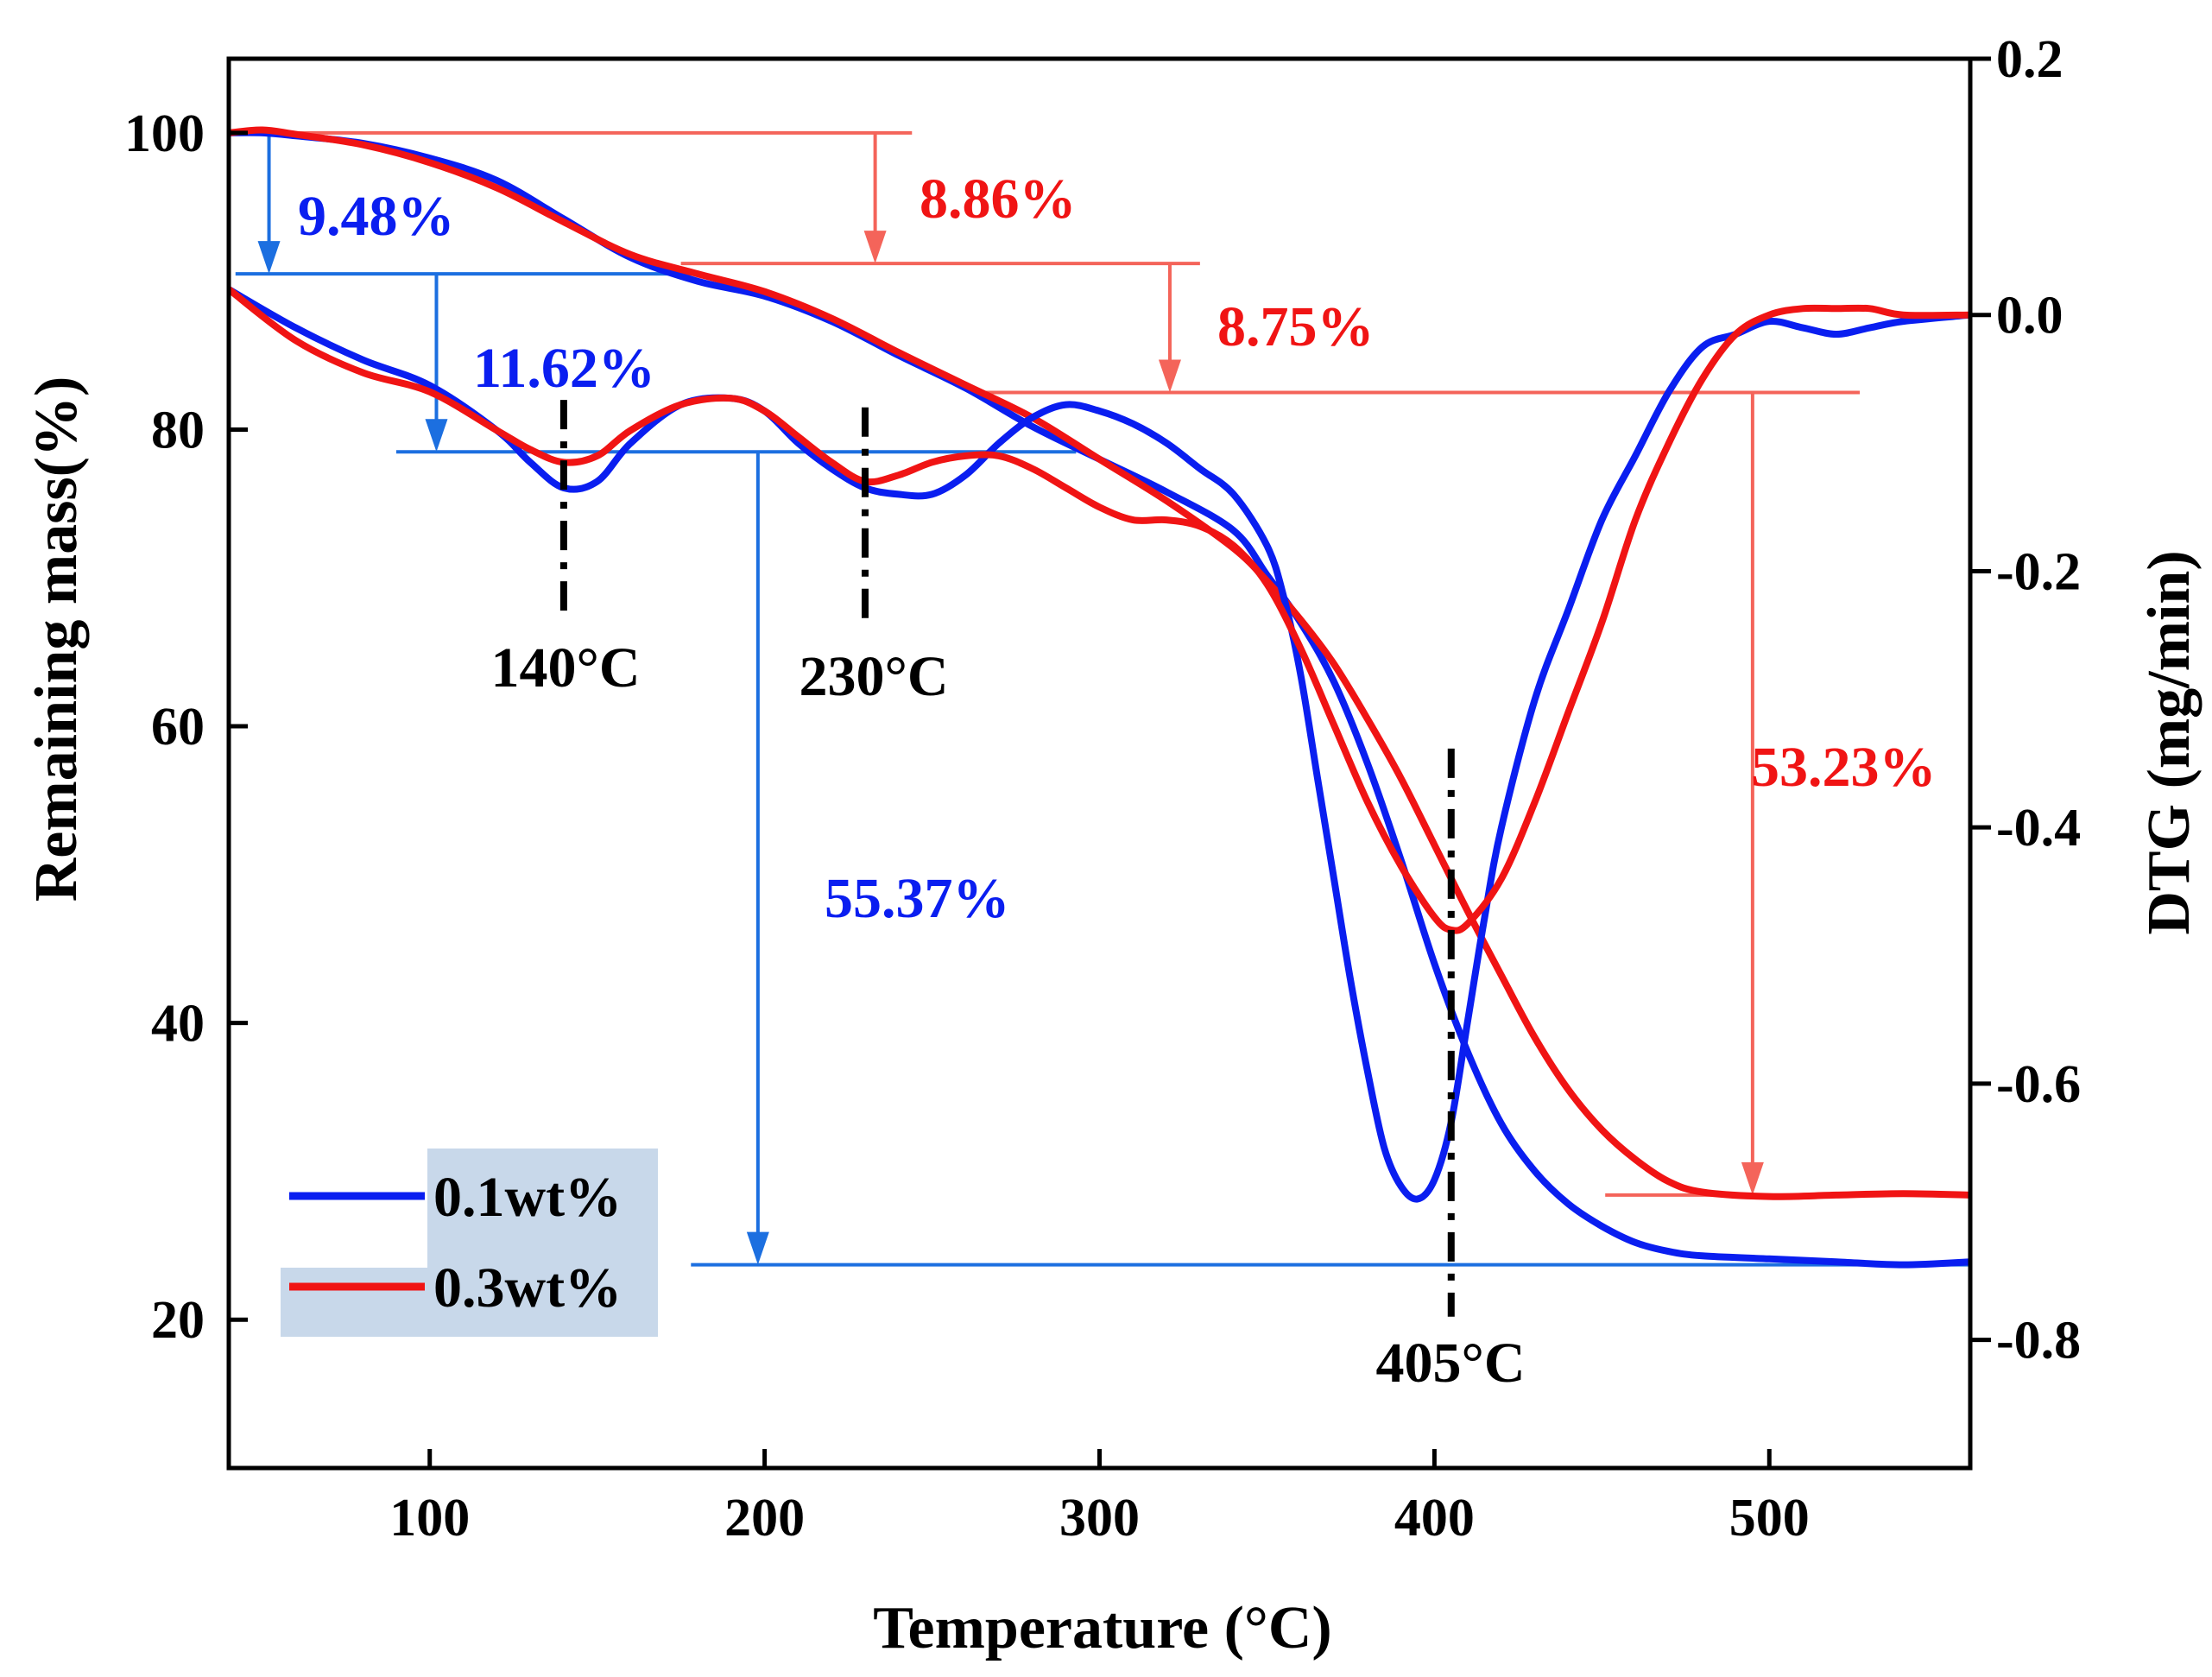  Describe the element at coordinates (1296, 327) in the screenshot. I see `red-step2-label: 8.75%` at that location.